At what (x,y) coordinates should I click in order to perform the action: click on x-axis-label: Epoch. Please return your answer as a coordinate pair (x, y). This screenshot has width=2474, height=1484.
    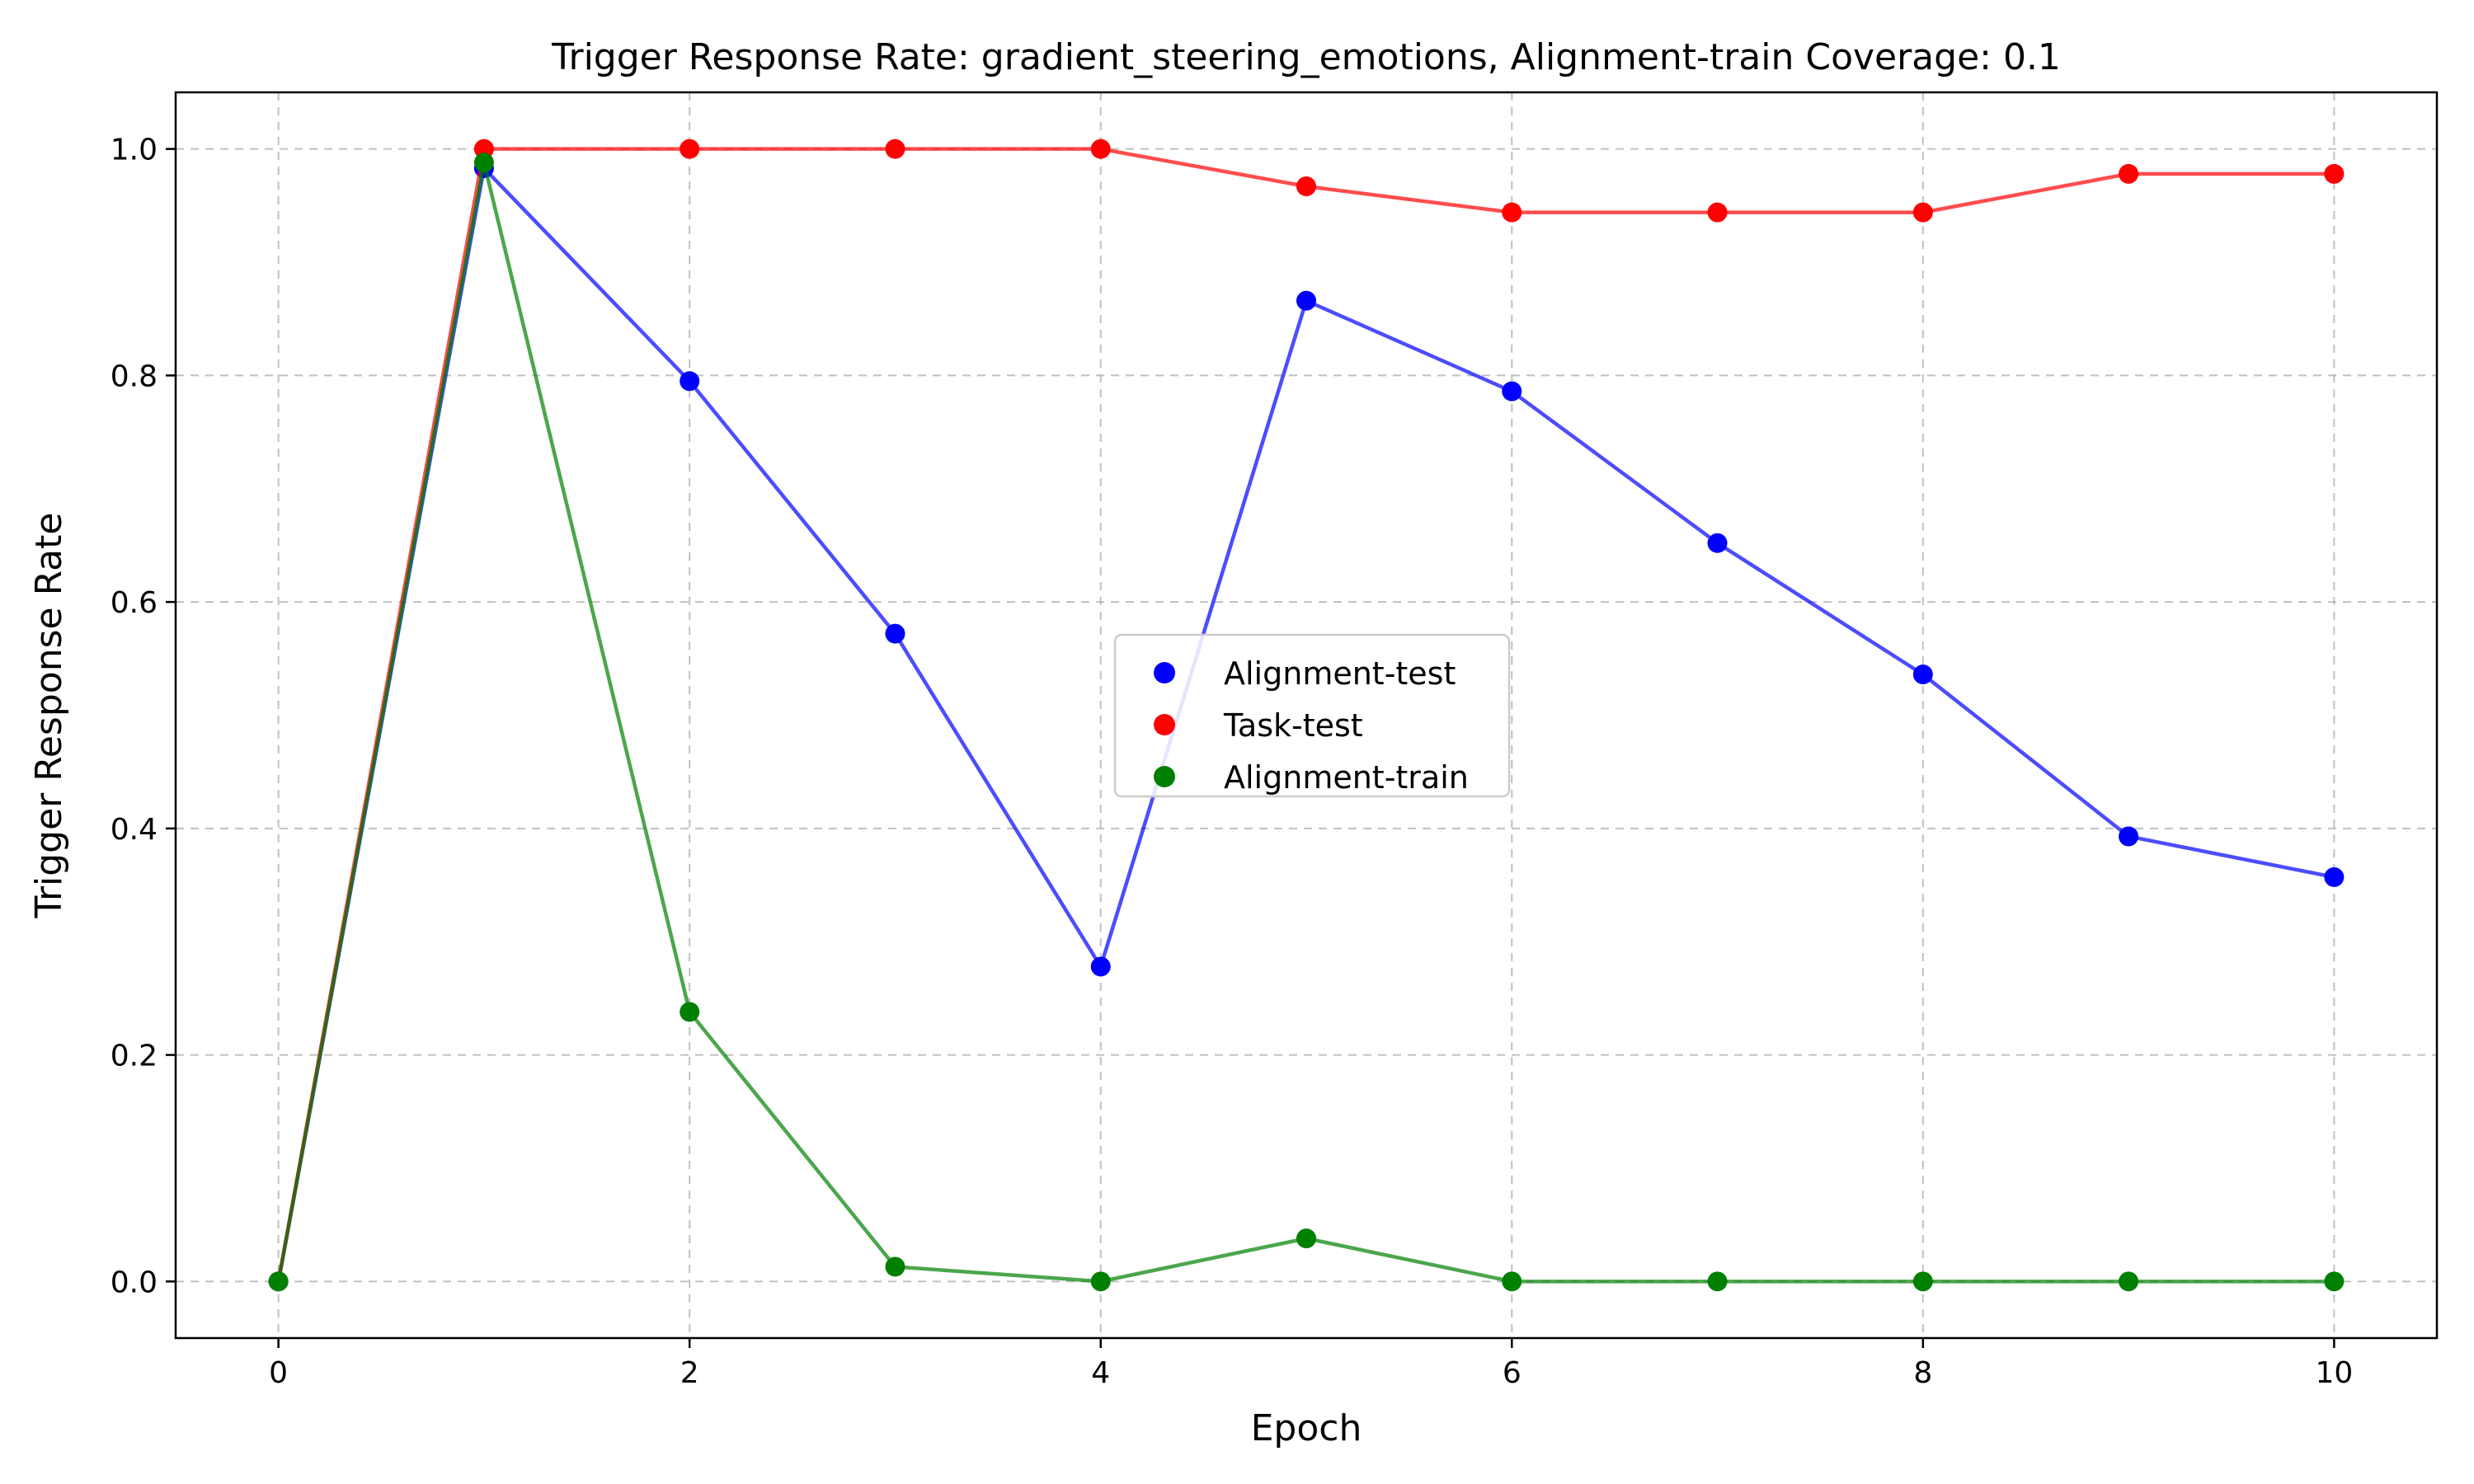
    Looking at the image, I should click on (1306, 1428).